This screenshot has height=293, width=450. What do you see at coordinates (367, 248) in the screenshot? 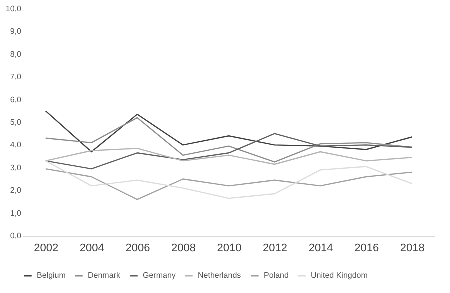
I see `x-tick-label: 2016` at bounding box center [367, 248].